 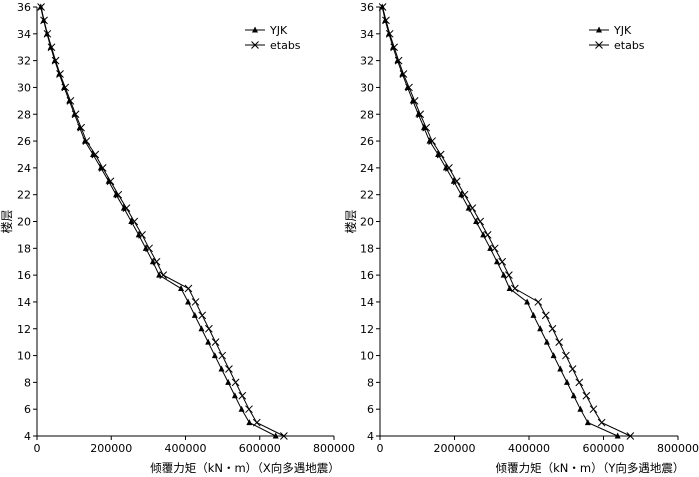 What do you see at coordinates (24, 248) in the screenshot?
I see `y-tick-label: 18` at bounding box center [24, 248].